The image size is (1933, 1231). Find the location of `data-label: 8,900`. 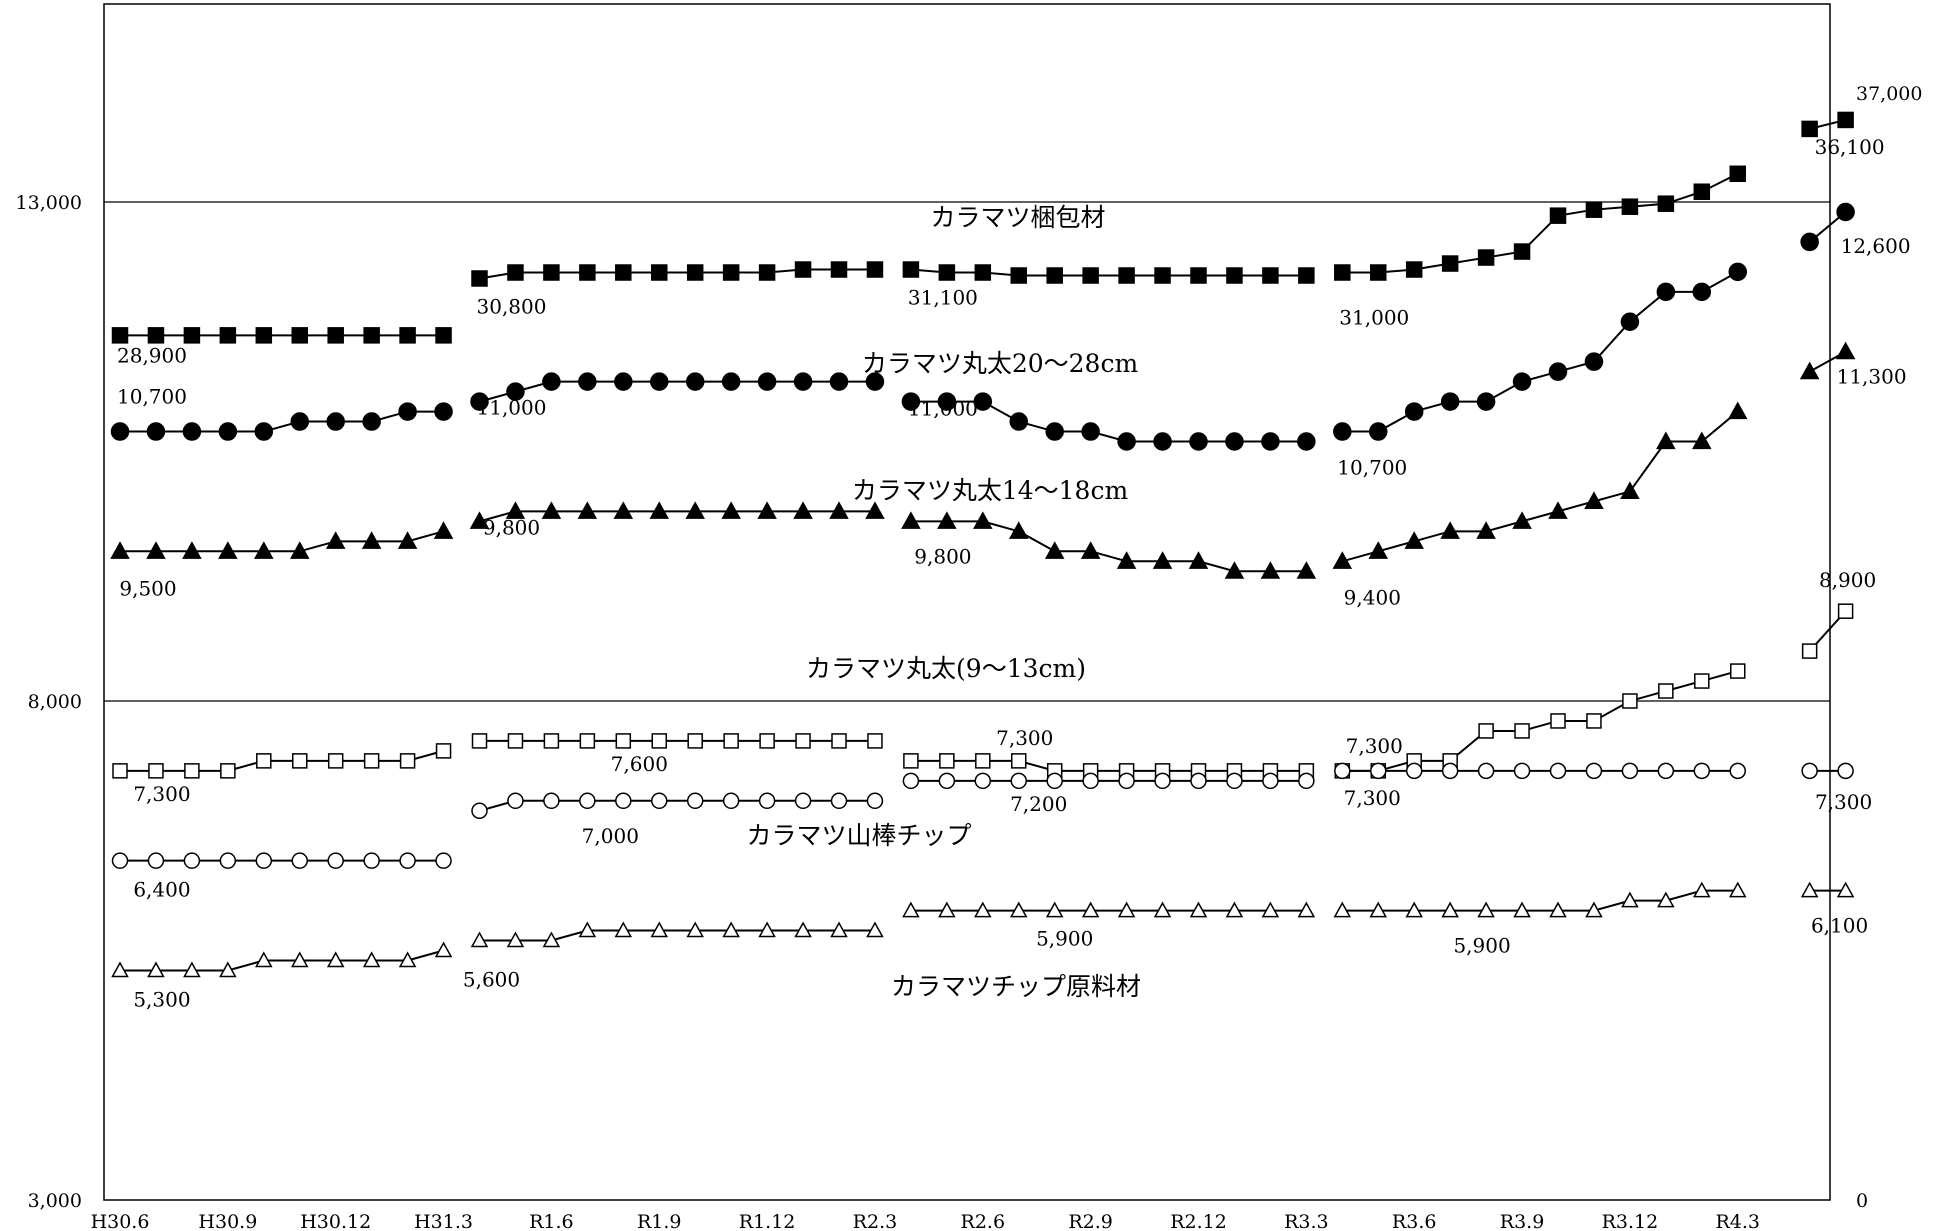

data-label: 8,900 is located at coordinates (1847, 580).